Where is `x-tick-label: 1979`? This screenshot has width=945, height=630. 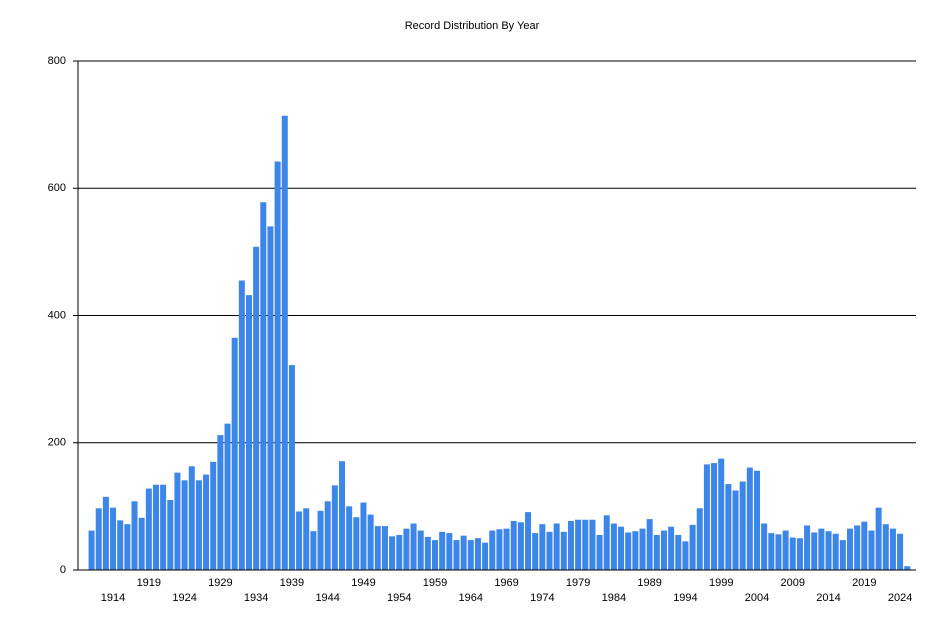 x-tick-label: 1979 is located at coordinates (578, 583).